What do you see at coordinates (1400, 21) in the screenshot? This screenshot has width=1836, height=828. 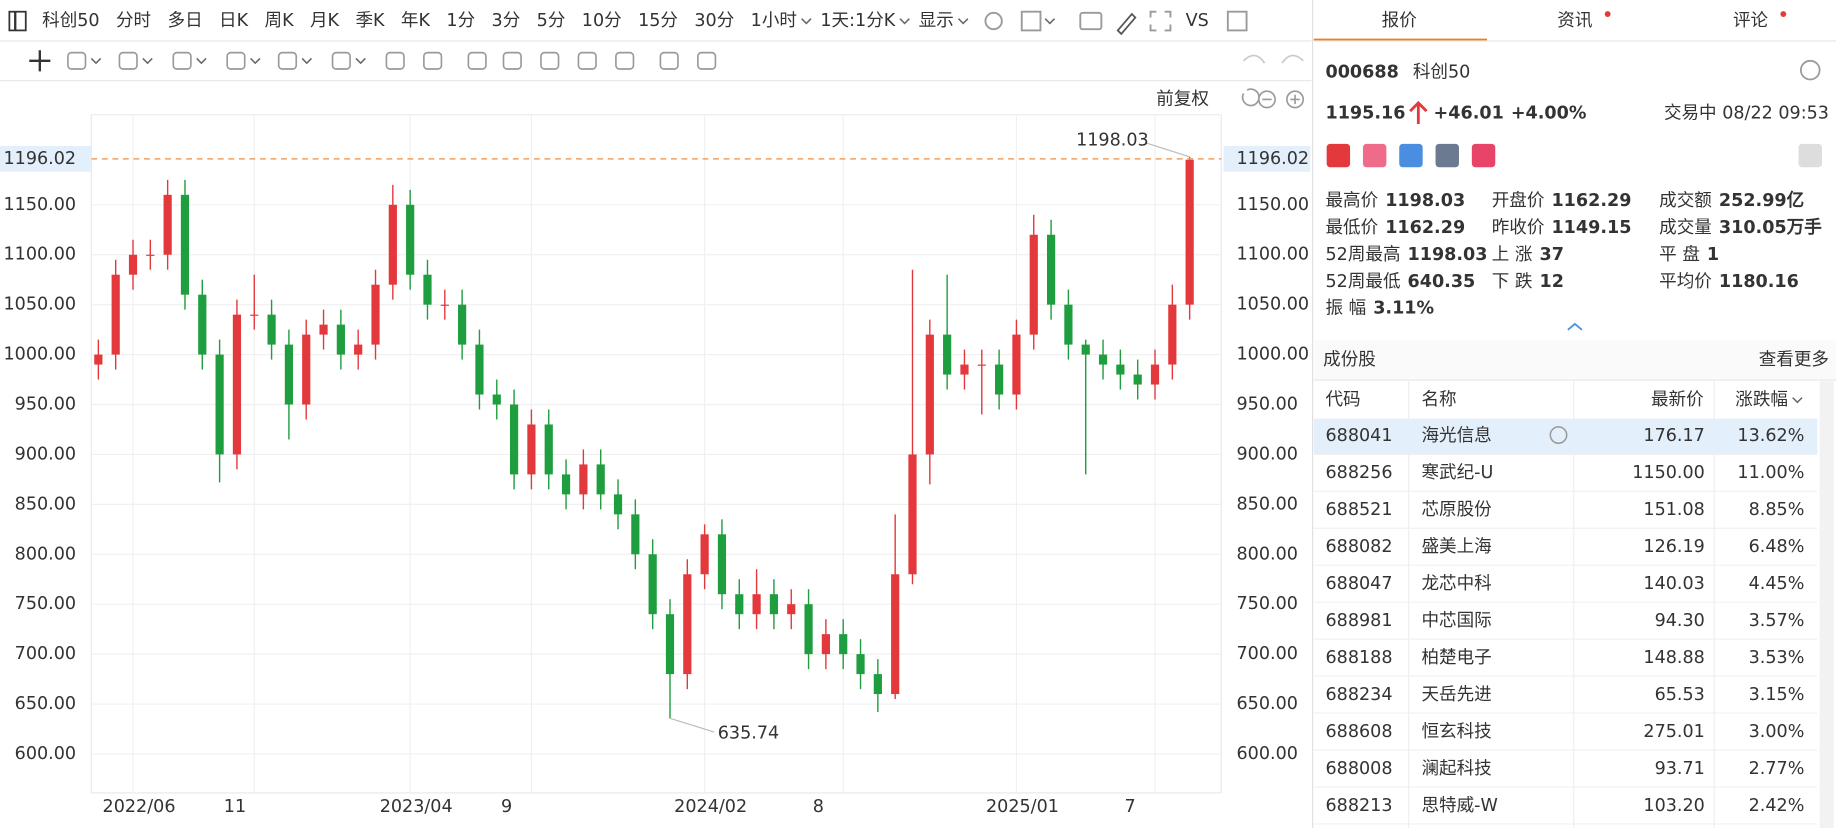 I see `panel-tab: 报价` at bounding box center [1400, 21].